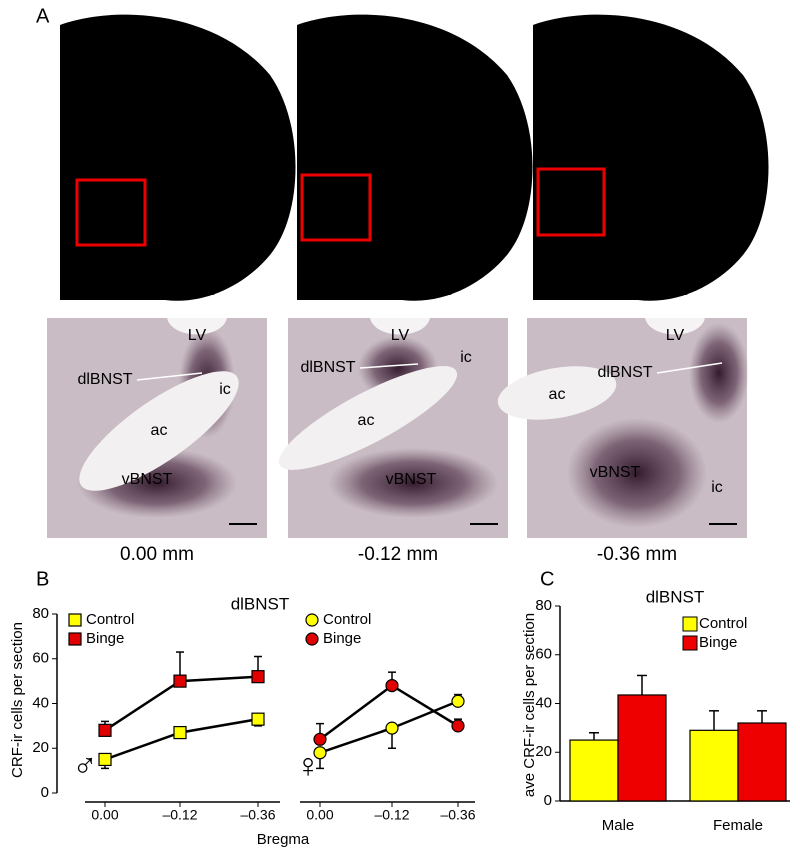 The width and height of the screenshot is (800, 852). I want to click on micrograph: LV dlBNST ac vBNST ic, so click(623, 428).